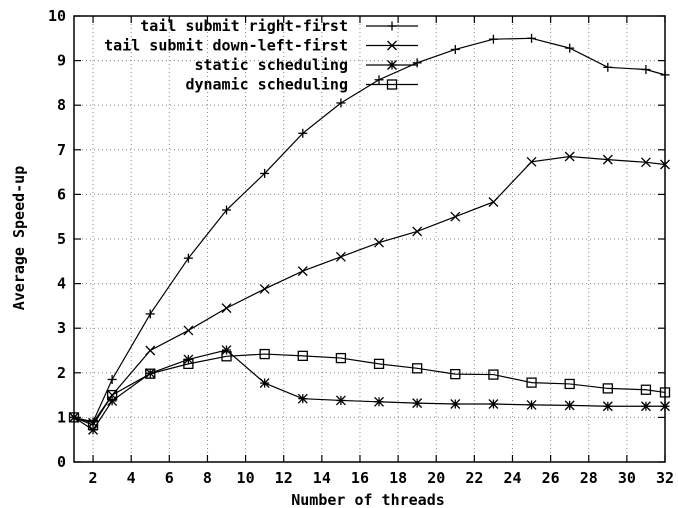  What do you see at coordinates (19, 238) in the screenshot?
I see `y-axis-label: Average Speed-up` at bounding box center [19, 238].